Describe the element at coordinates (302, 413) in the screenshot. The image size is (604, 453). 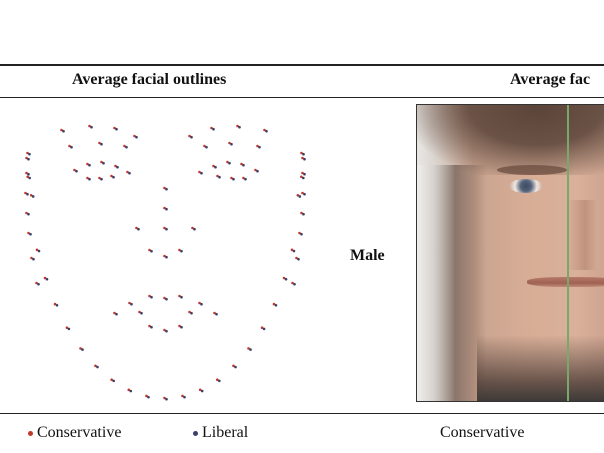
I see `bottom-rule` at that location.